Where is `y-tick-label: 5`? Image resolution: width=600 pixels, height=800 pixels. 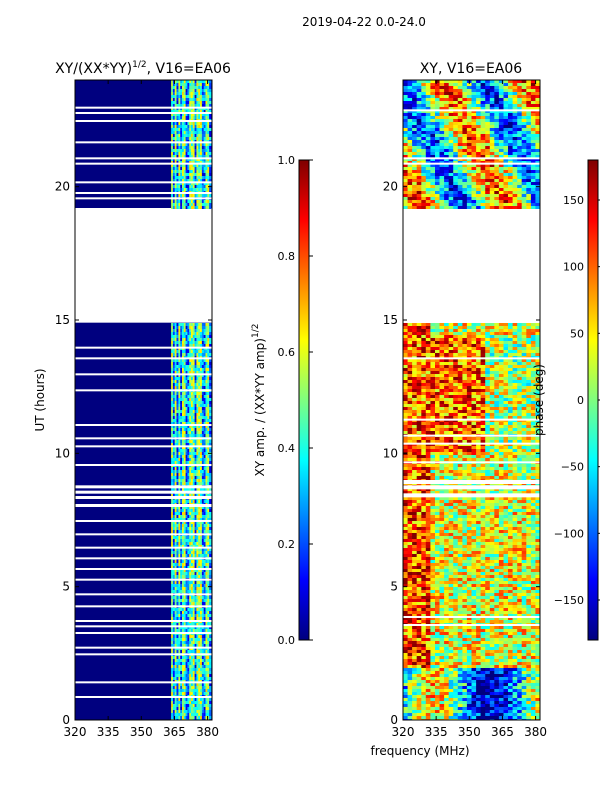 y-tick-label: 5 is located at coordinates (66, 587).